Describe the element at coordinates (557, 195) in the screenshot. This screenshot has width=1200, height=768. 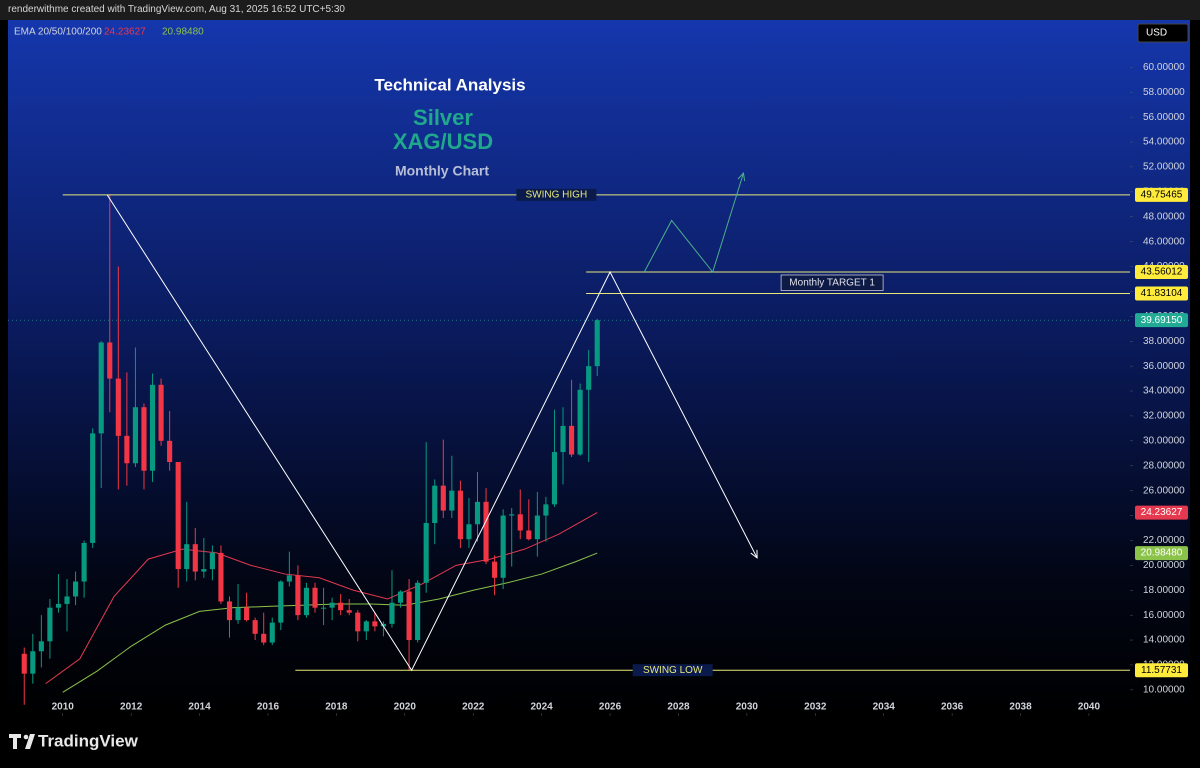
I see `level-name: SWING HIGH` at that location.